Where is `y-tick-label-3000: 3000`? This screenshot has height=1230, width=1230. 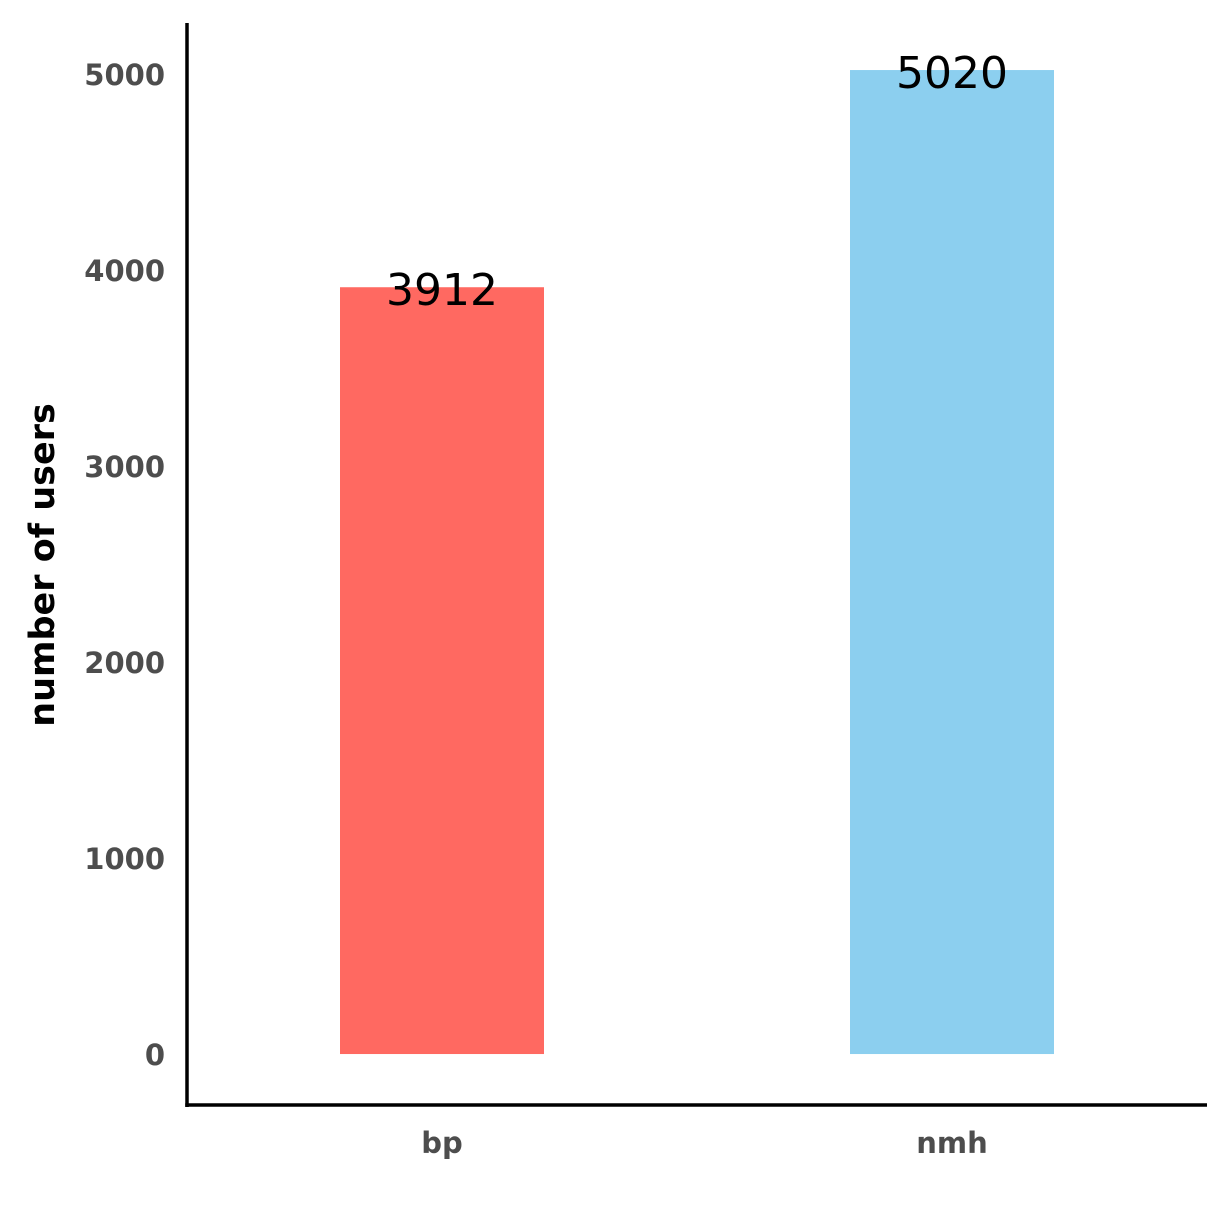 y-tick-label-3000: 3000 is located at coordinates (124, 467).